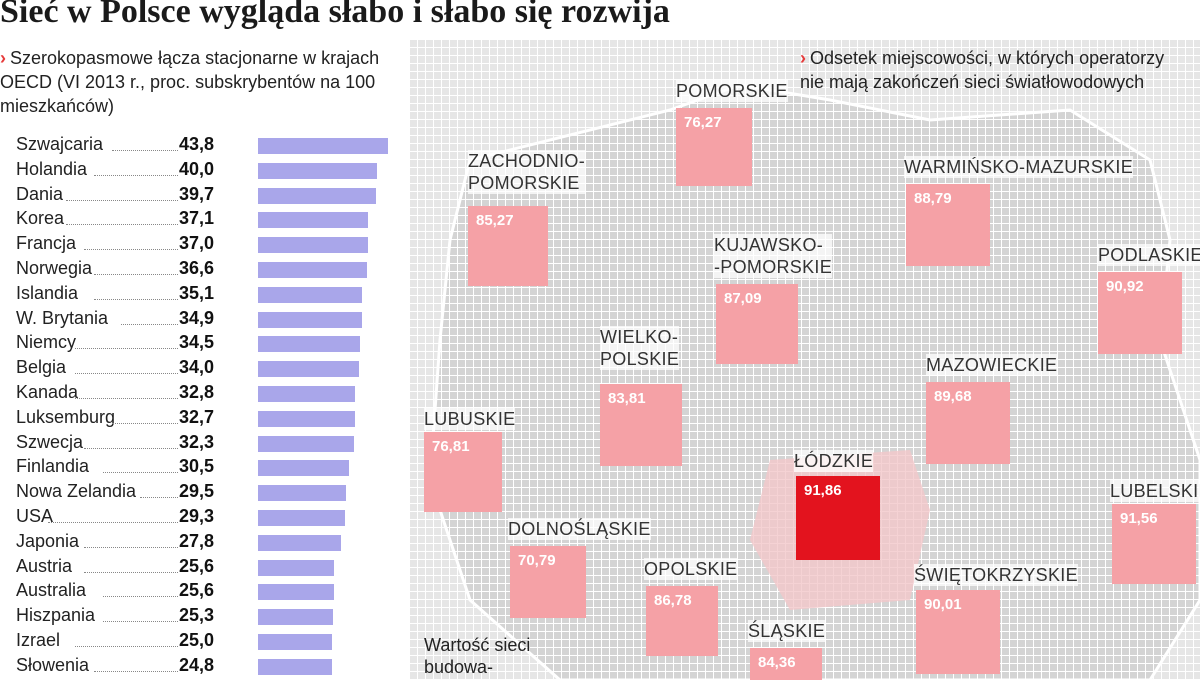 This screenshot has width=1200, height=680. Describe the element at coordinates (54, 268) in the screenshot. I see `country-label: Norwegia` at that location.